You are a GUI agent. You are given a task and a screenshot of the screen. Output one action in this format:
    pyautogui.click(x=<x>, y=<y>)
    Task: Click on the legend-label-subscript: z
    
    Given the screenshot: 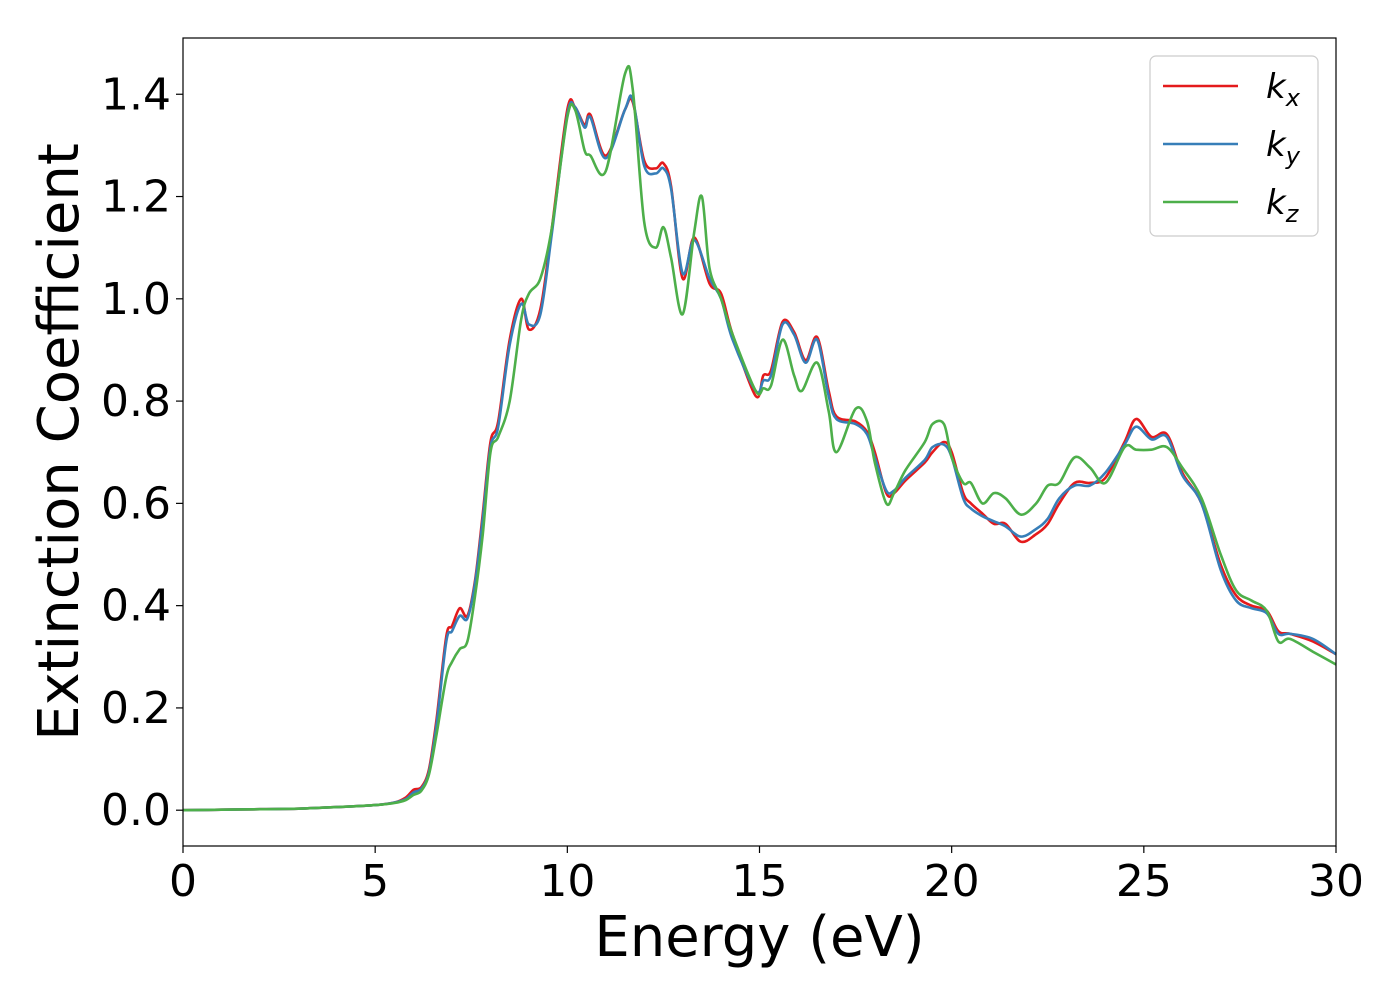 What is the action you would take?
    pyautogui.click(x=1292, y=214)
    